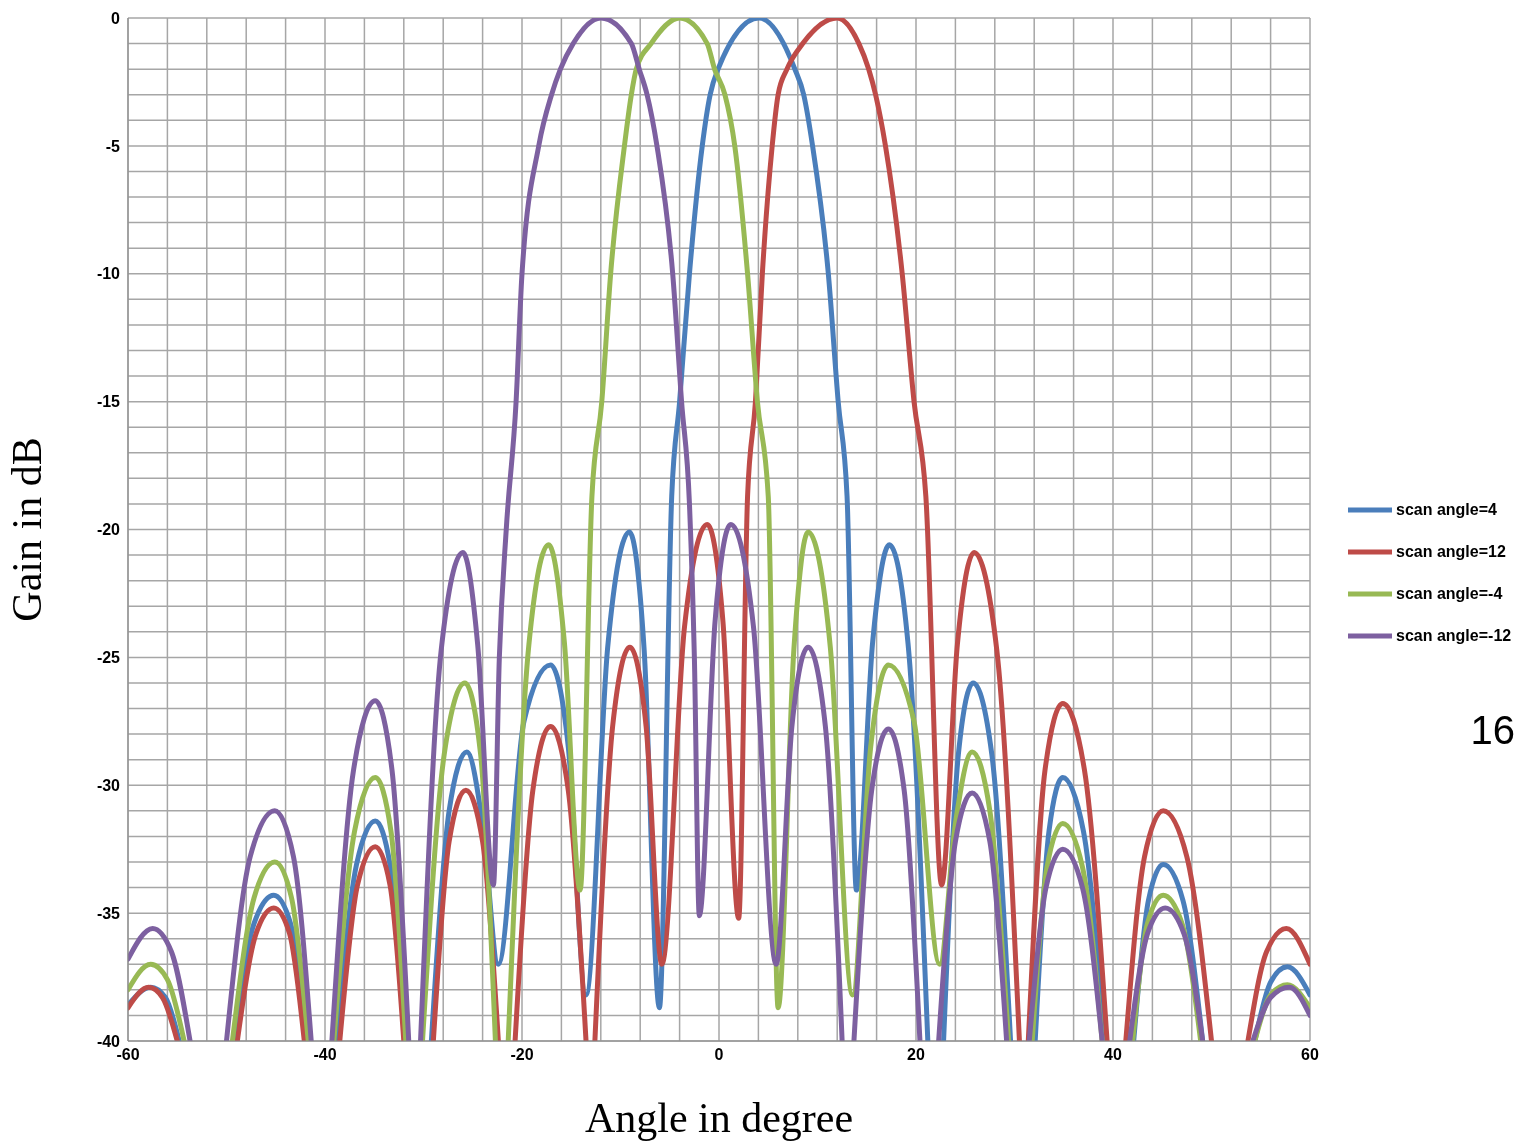 This screenshot has width=1533, height=1144. Describe the element at coordinates (108, 402) in the screenshot. I see `y-tick-label: -15` at that location.